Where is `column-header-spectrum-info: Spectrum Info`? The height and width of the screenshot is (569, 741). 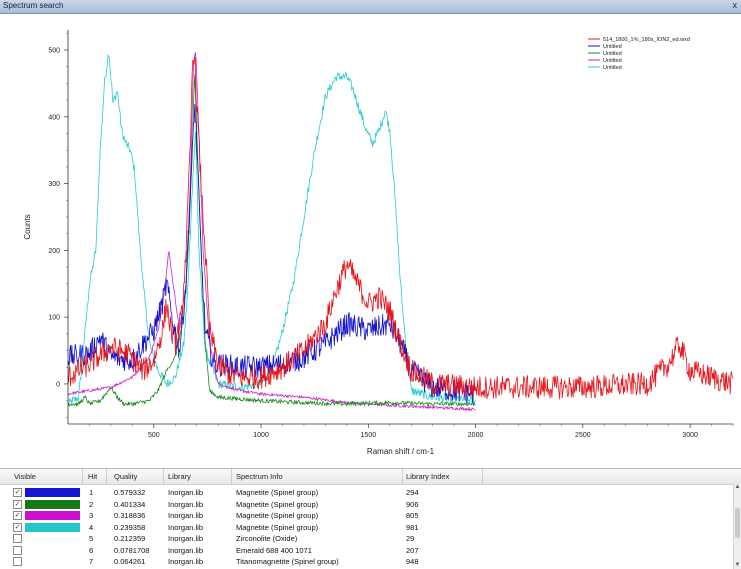
column-header-spectrum-info: Spectrum Info is located at coordinates (259, 476).